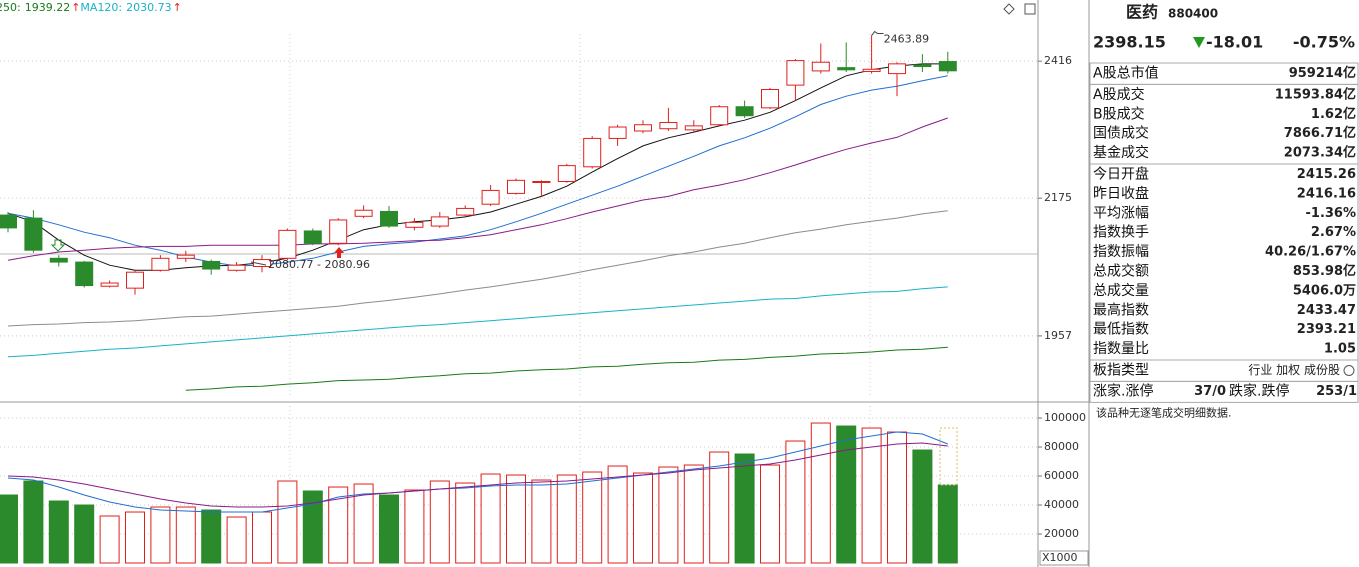 This screenshot has height=567, width=1359. What do you see at coordinates (1324, 290) in the screenshot?
I see `row-value: 5406.0万` at bounding box center [1324, 290].